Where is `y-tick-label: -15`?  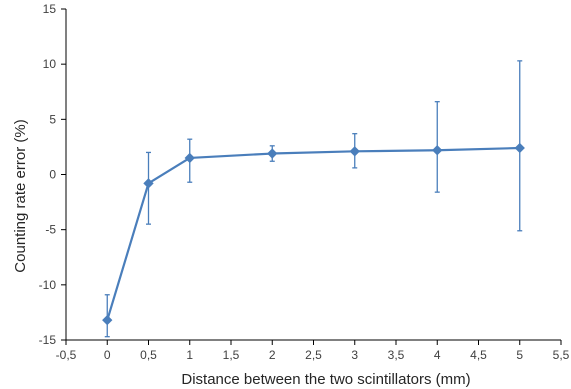 y-tick-label: -15 is located at coordinates (48, 340).